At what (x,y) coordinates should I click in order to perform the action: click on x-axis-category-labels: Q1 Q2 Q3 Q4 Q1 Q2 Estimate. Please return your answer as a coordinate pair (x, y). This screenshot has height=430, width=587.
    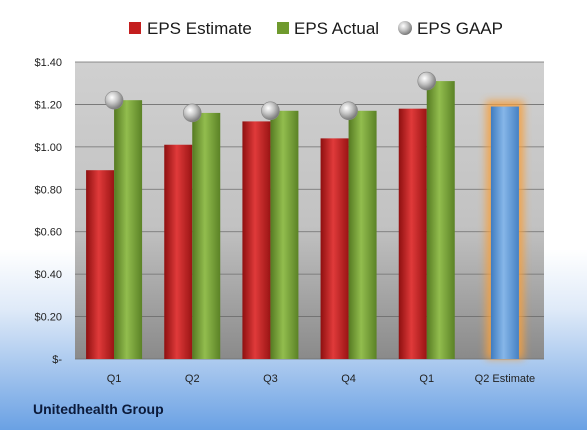
    Looking at the image, I should click on (321, 379).